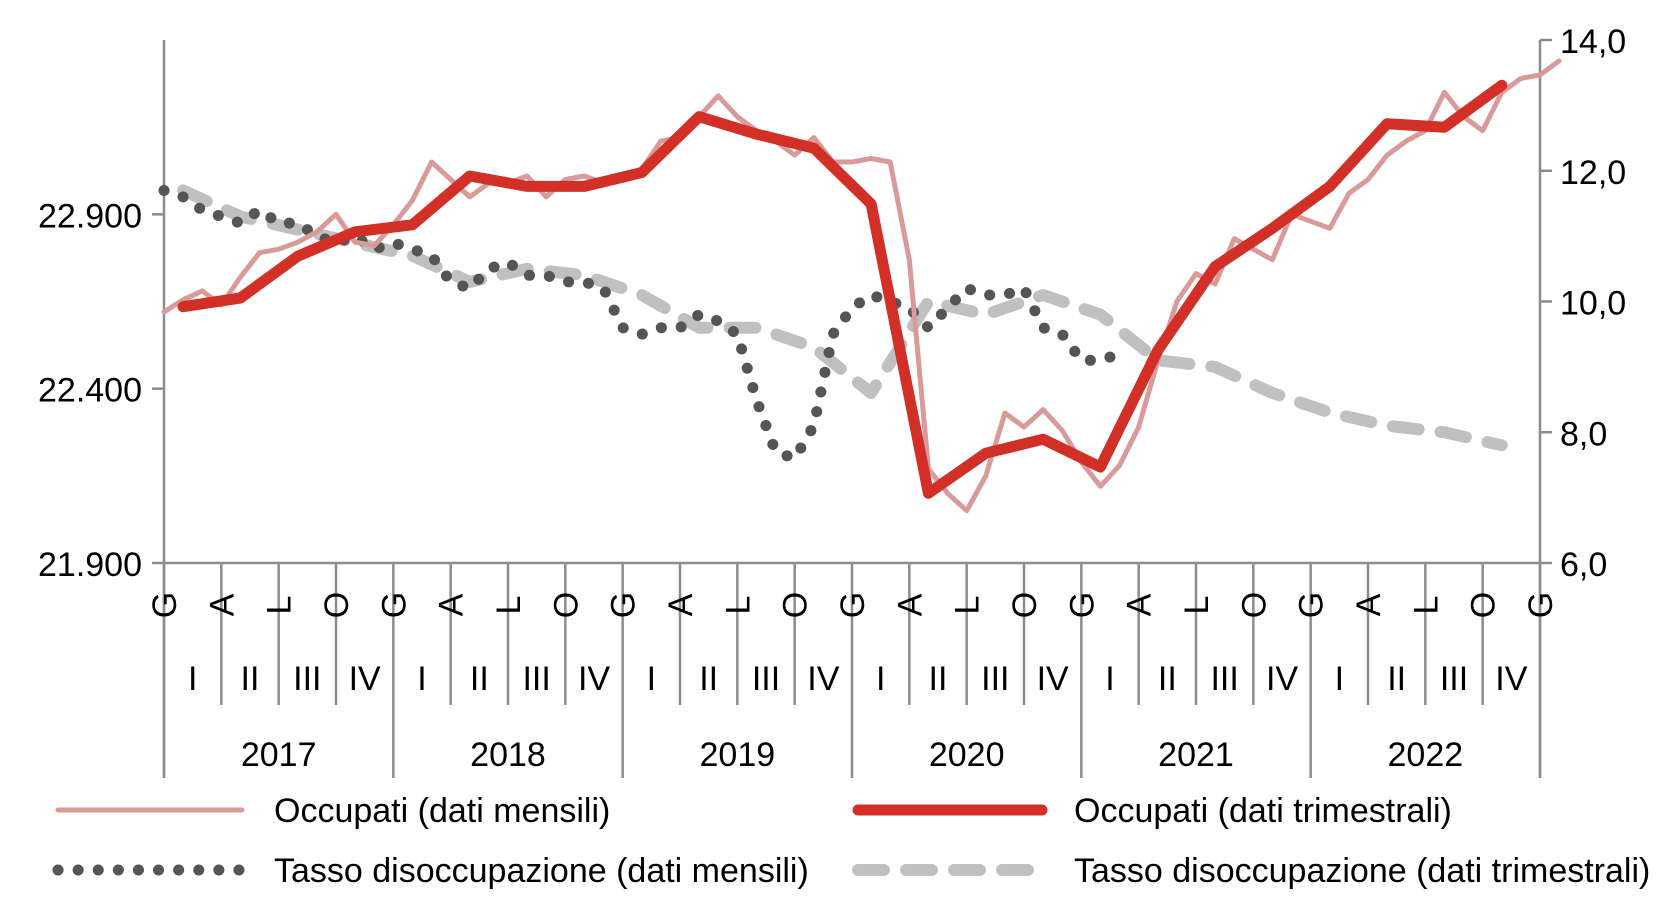 Image resolution: width=1672 pixels, height=922 pixels. Describe the element at coordinates (442, 811) in the screenshot. I see `legend-label: Occupati (dati mensili)` at that location.